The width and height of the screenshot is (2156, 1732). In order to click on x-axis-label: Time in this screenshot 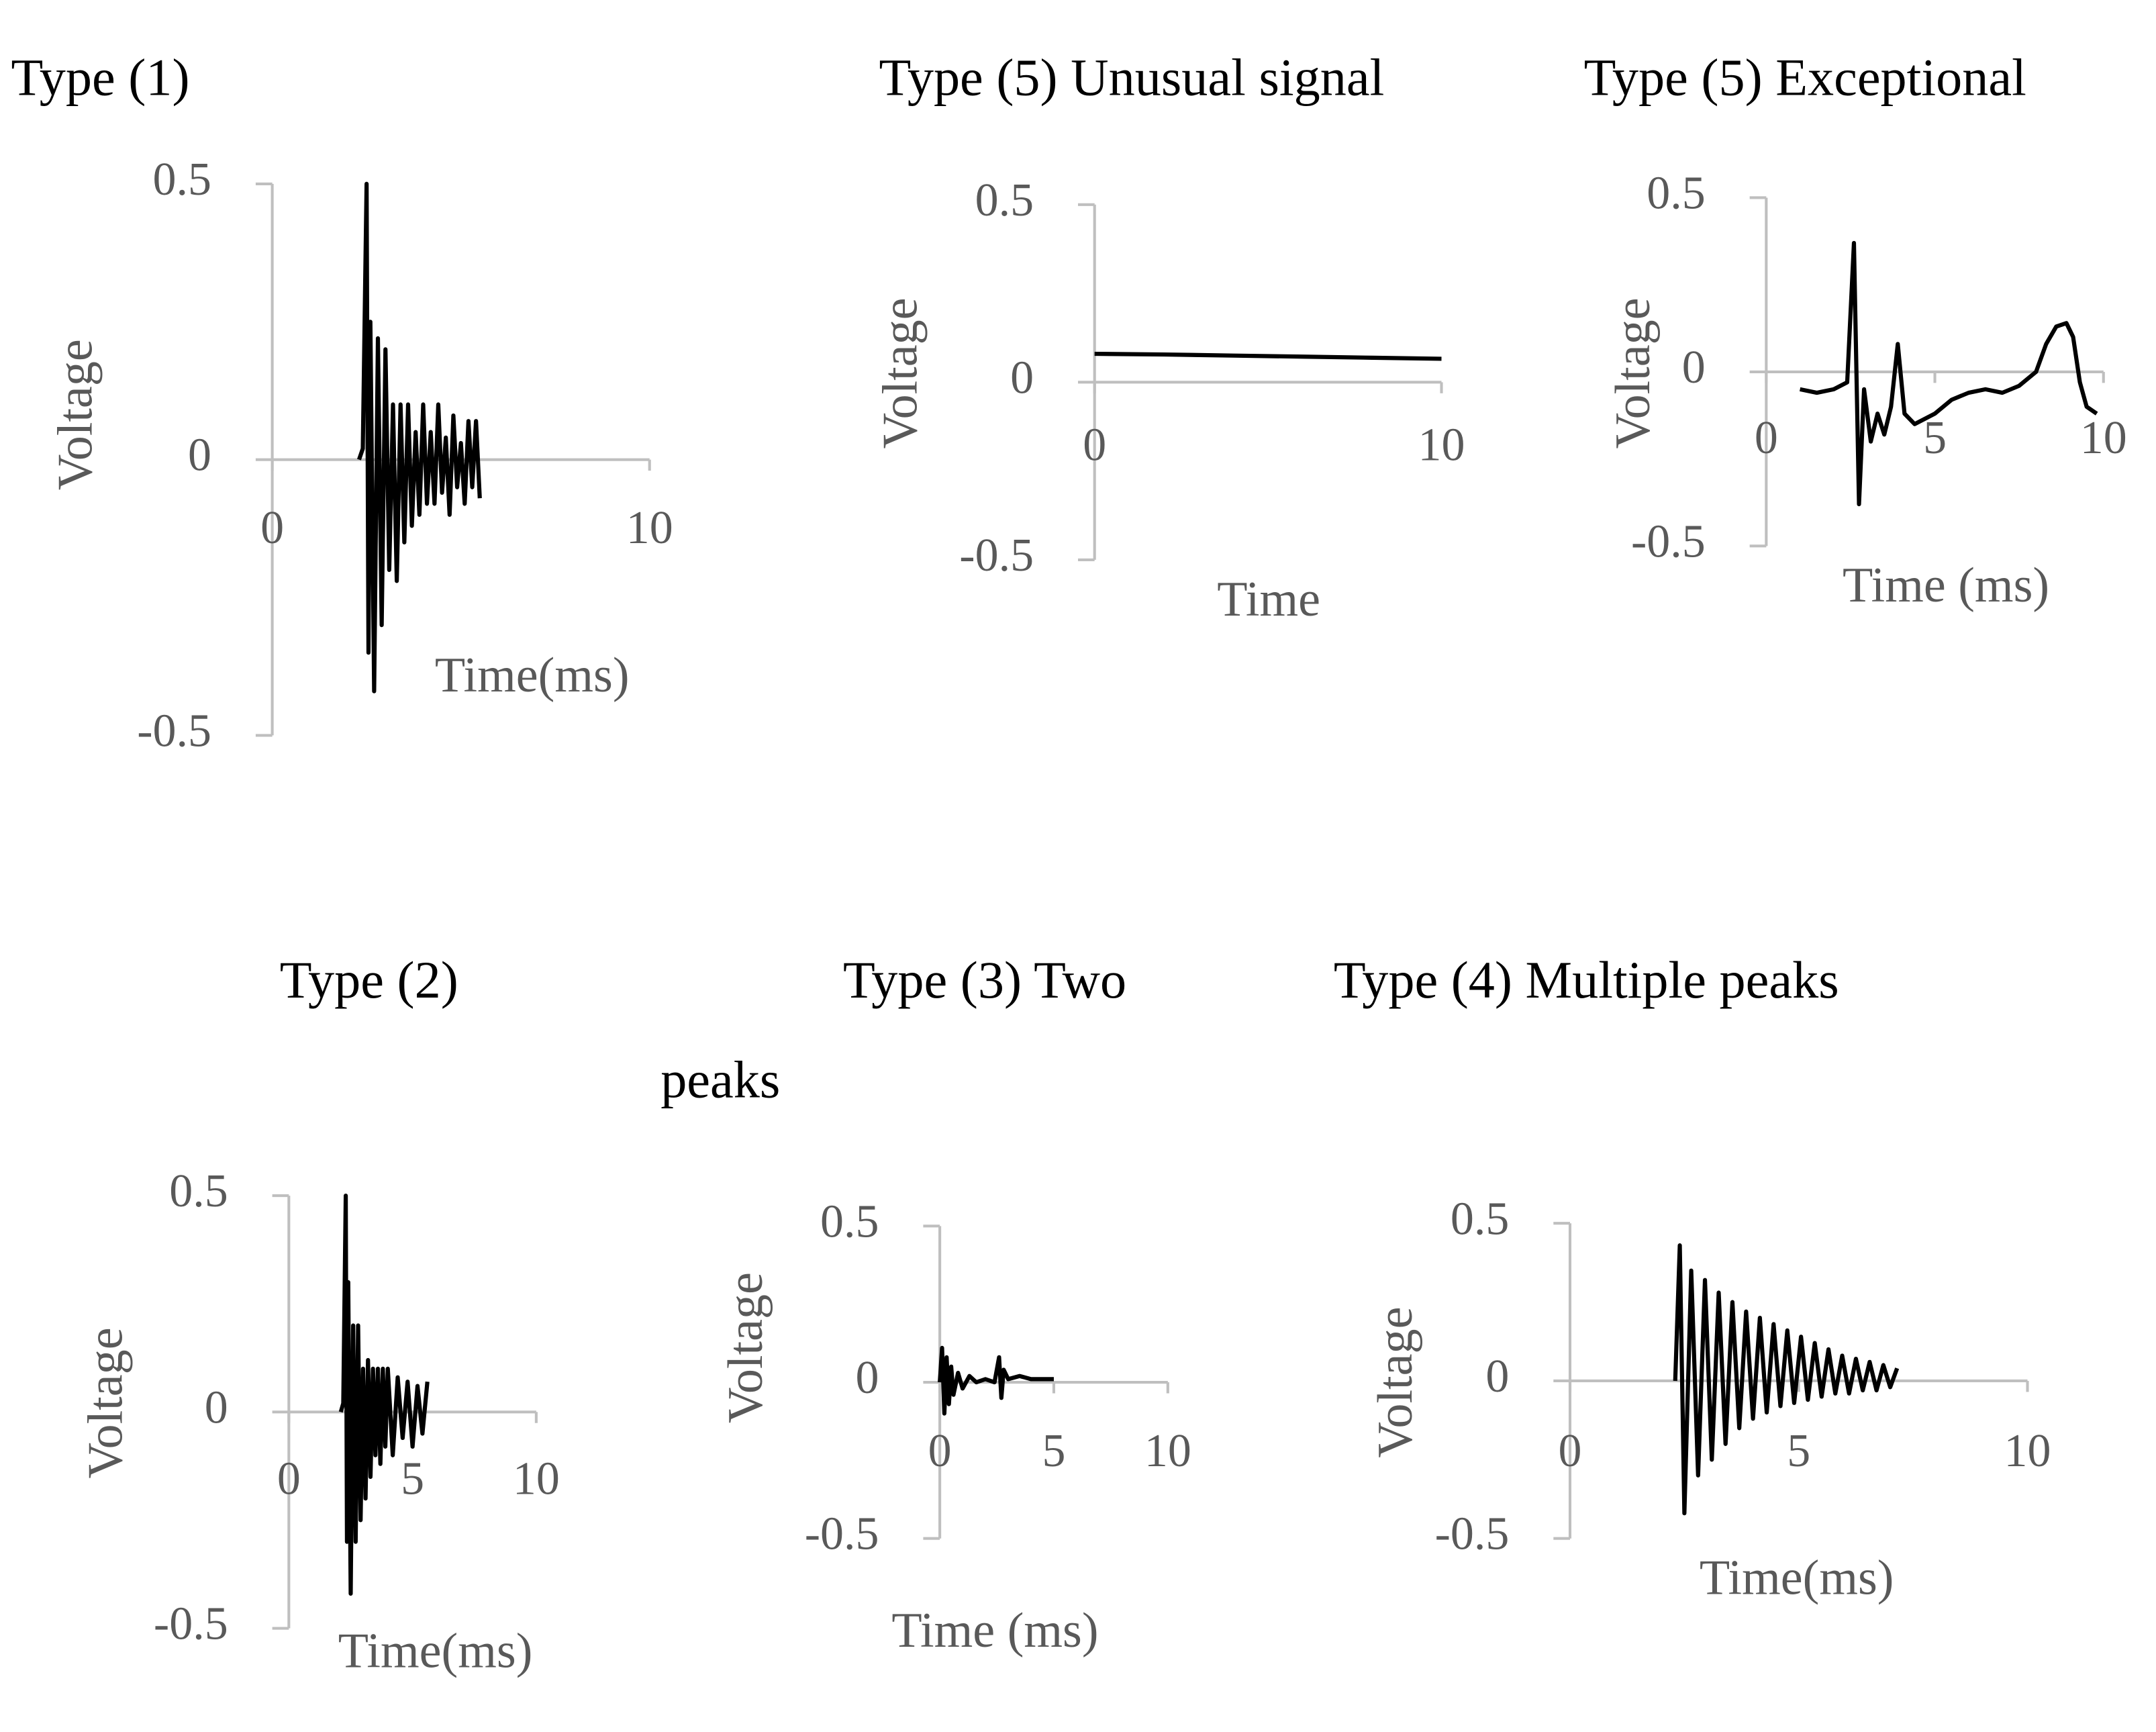, I will do `click(1269, 599)`.